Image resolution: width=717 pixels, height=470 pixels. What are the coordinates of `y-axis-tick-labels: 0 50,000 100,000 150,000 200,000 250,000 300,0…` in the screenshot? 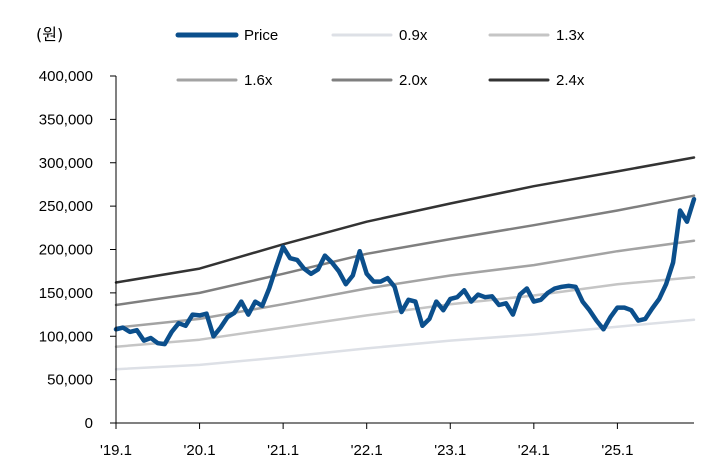 It's located at (66, 250).